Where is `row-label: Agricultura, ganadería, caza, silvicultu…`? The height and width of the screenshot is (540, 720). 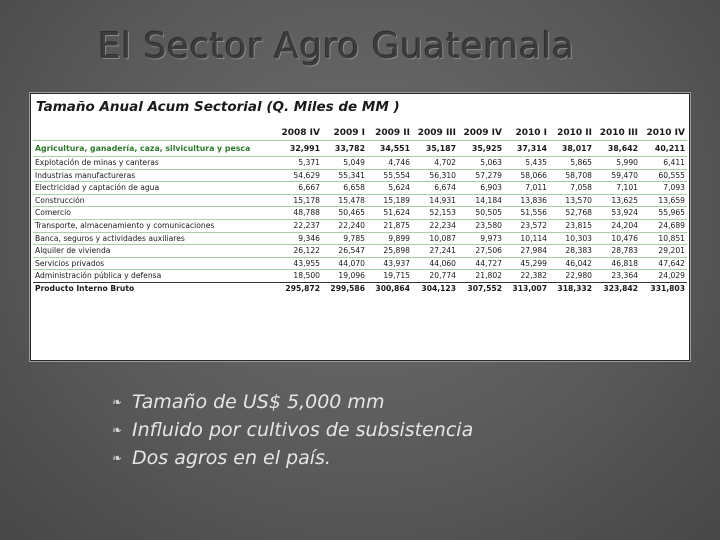 row-label: Agricultura, ganadería, caza, silvicultu… is located at coordinates (143, 148).